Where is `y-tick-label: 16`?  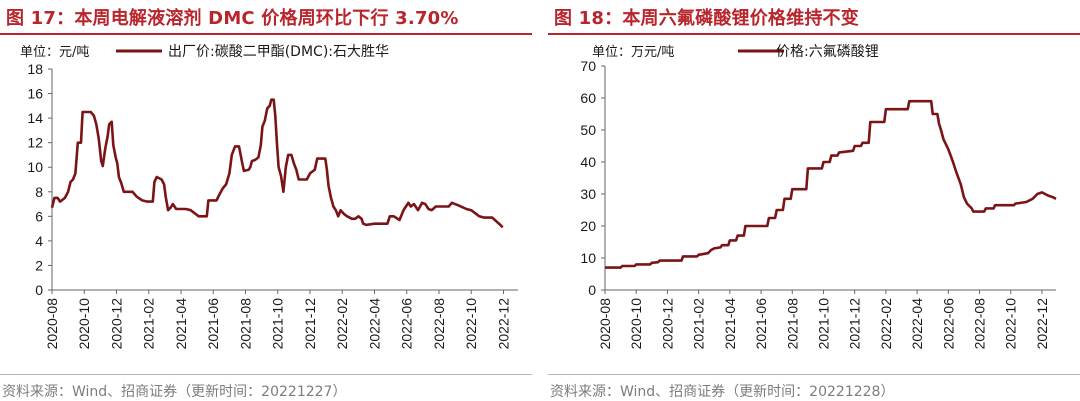
y-tick-label: 16 is located at coordinates (35, 94).